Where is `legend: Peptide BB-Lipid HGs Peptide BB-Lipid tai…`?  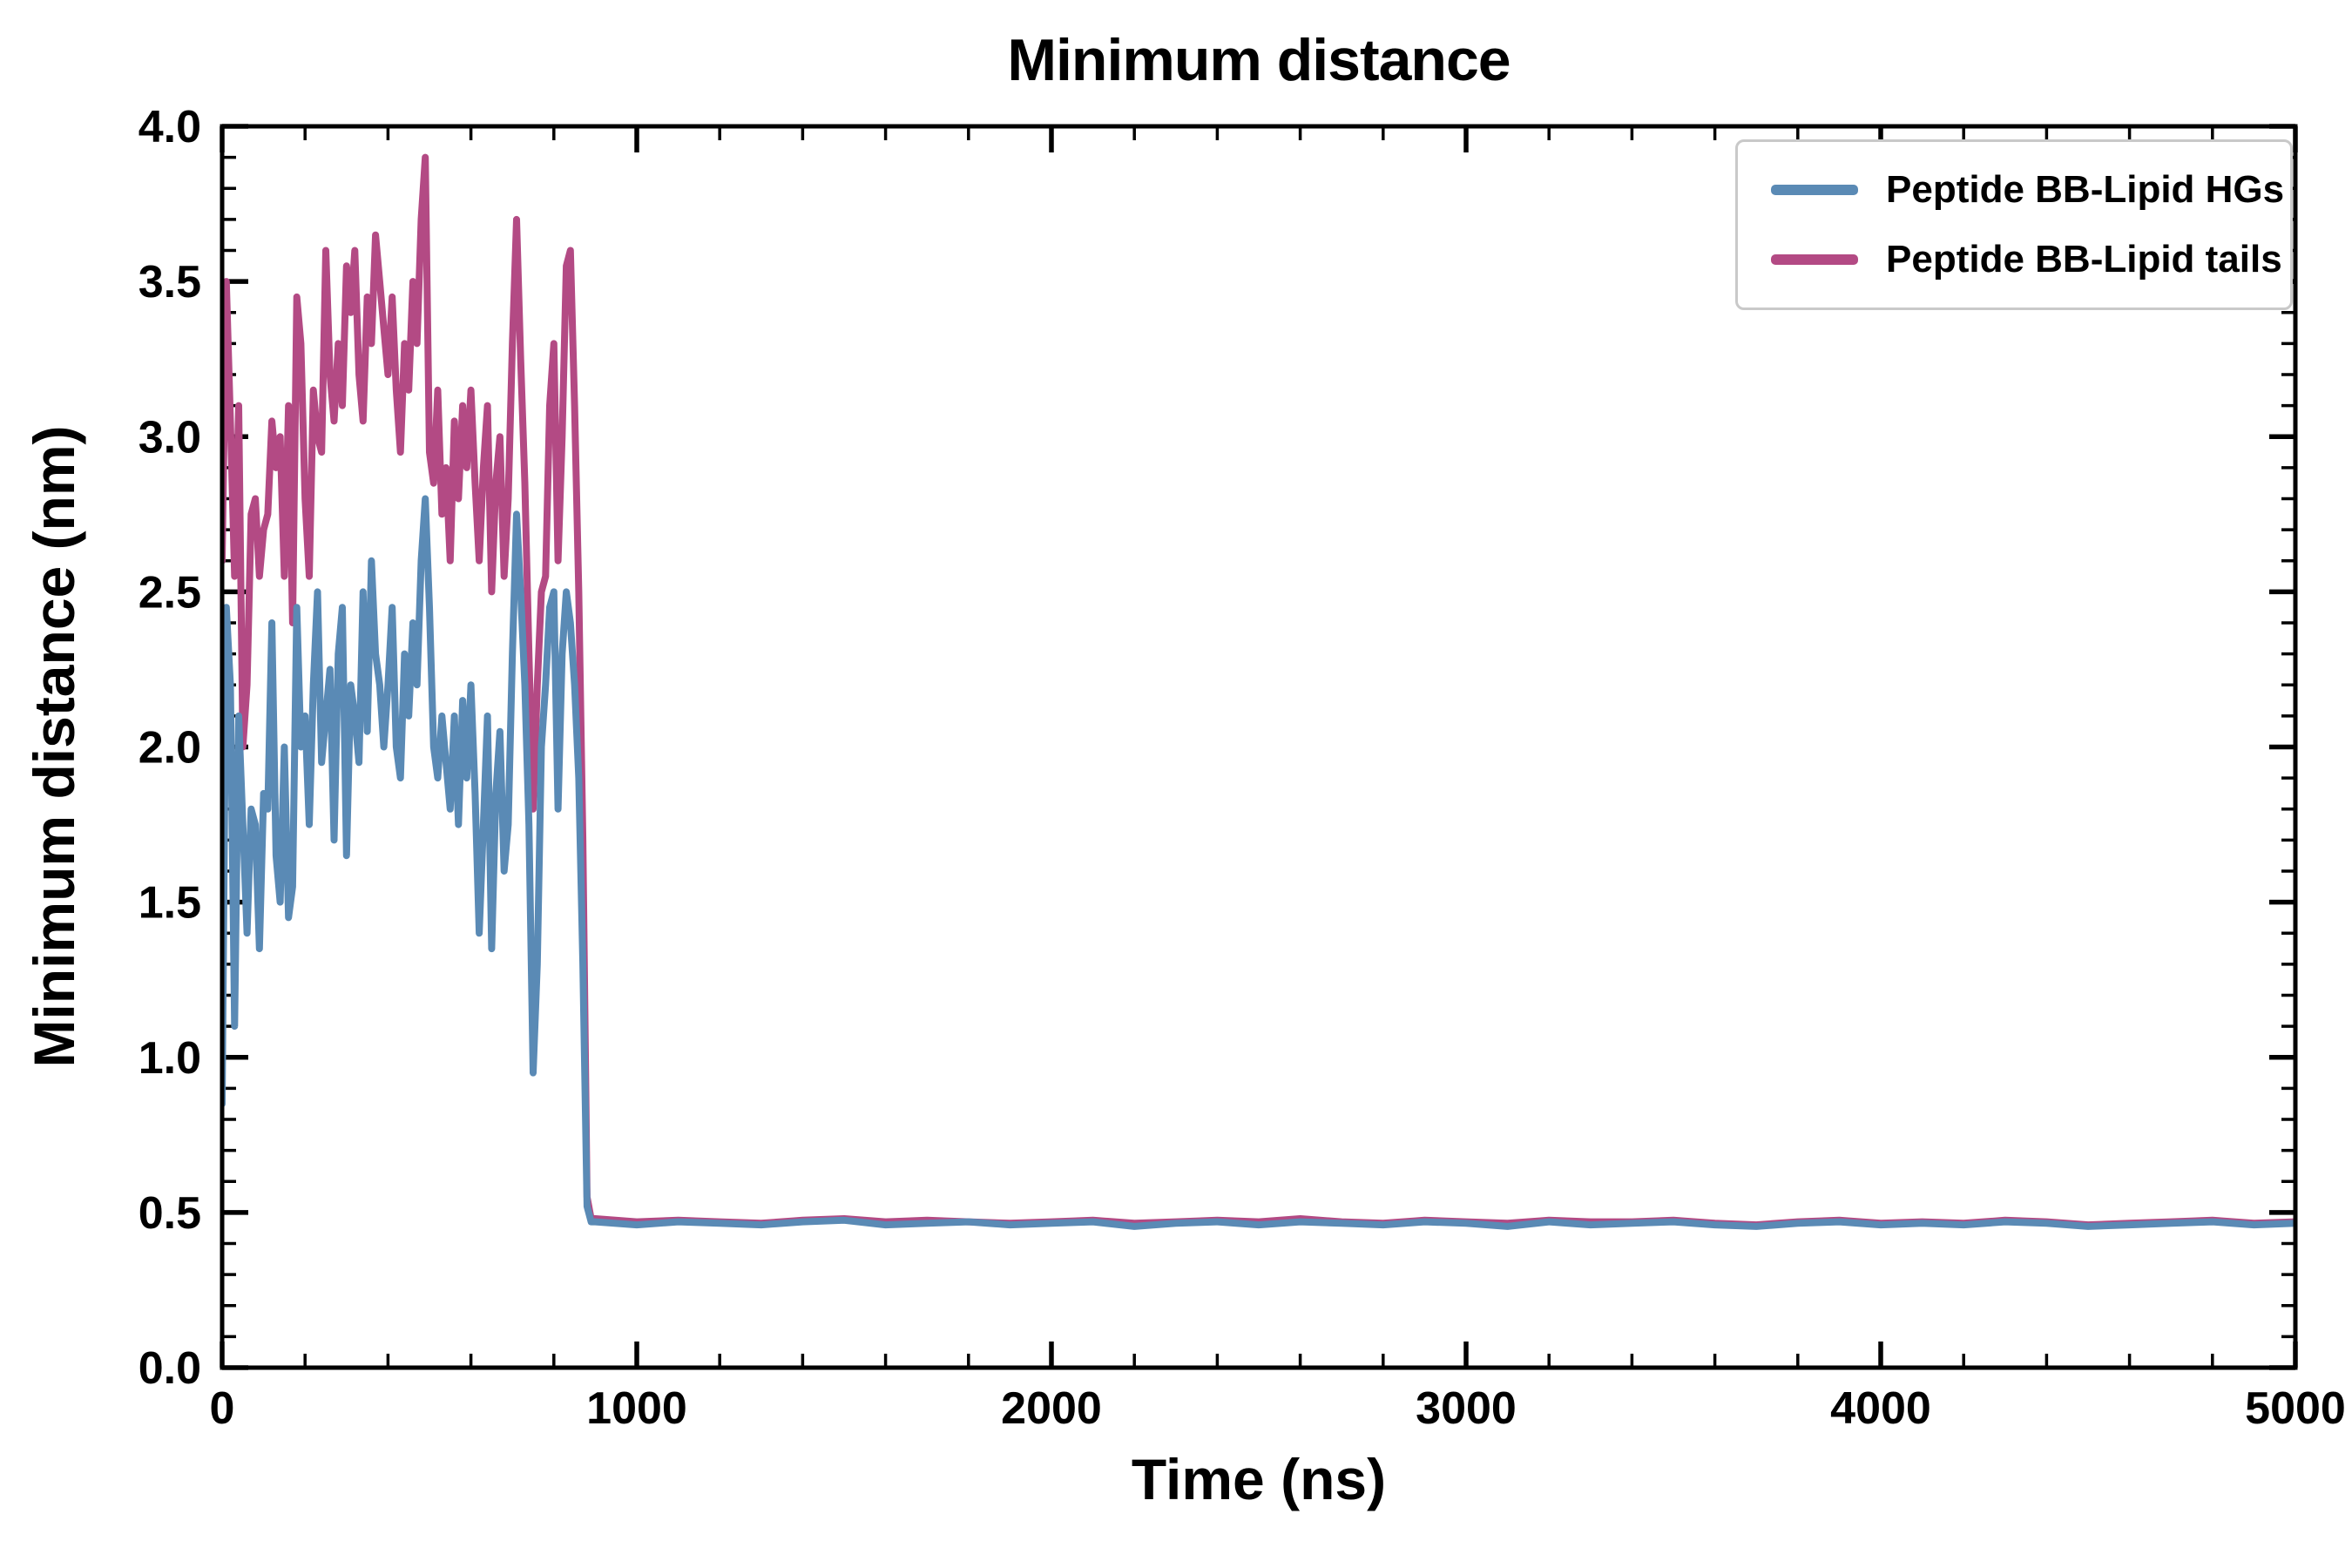 legend: Peptide BB-Lipid HGs Peptide BB-Lipid tai… is located at coordinates (2014, 225).